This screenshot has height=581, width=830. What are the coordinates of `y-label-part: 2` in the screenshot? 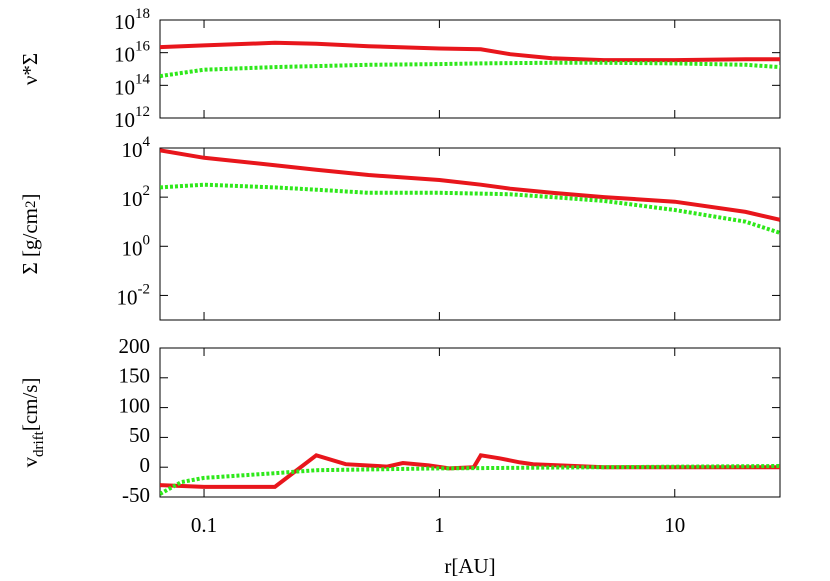 It's located at (31, 205).